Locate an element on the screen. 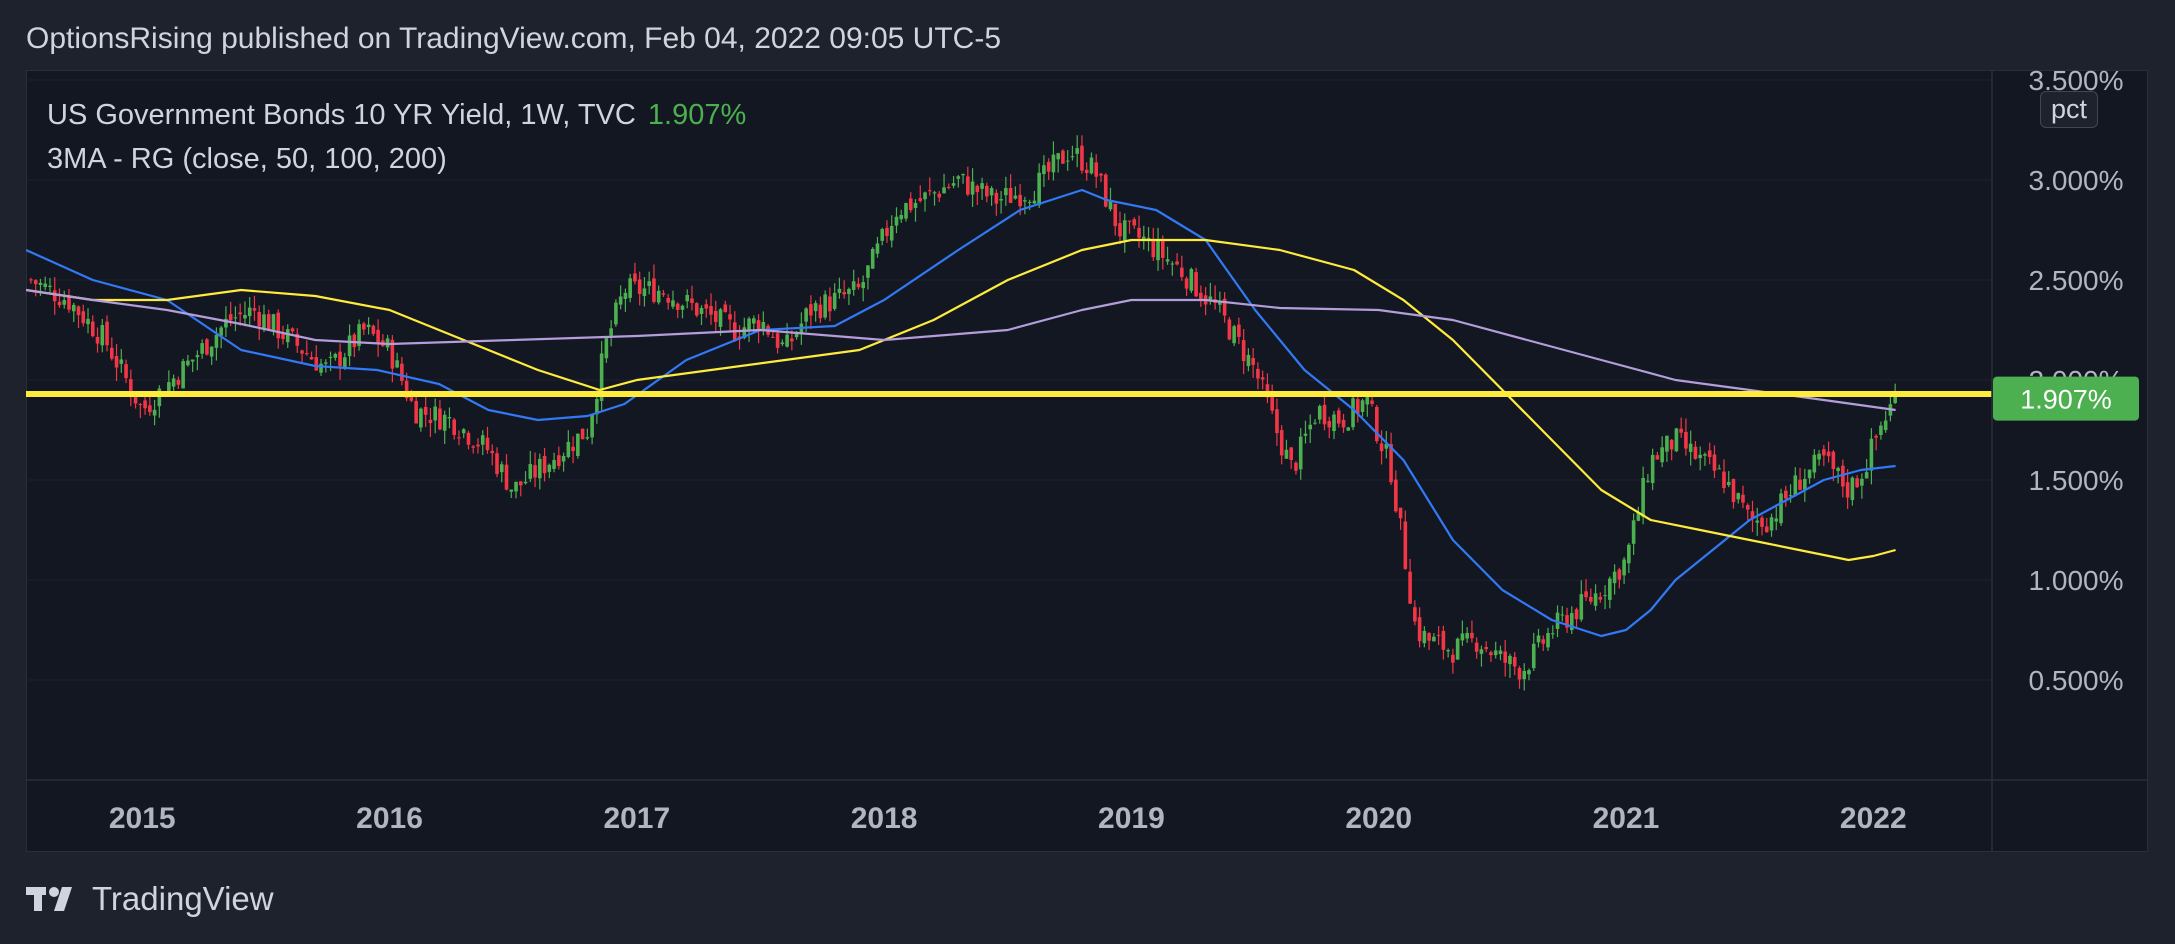 This screenshot has height=944, width=2175. footer-brand: TradingView is located at coordinates (150, 899).